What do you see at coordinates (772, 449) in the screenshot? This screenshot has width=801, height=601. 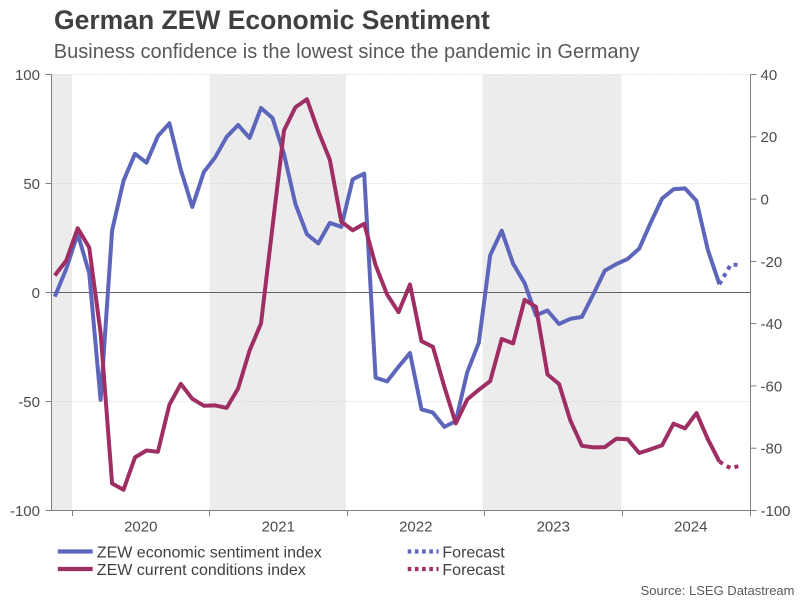 I see `svg-text: -80` at bounding box center [772, 449].